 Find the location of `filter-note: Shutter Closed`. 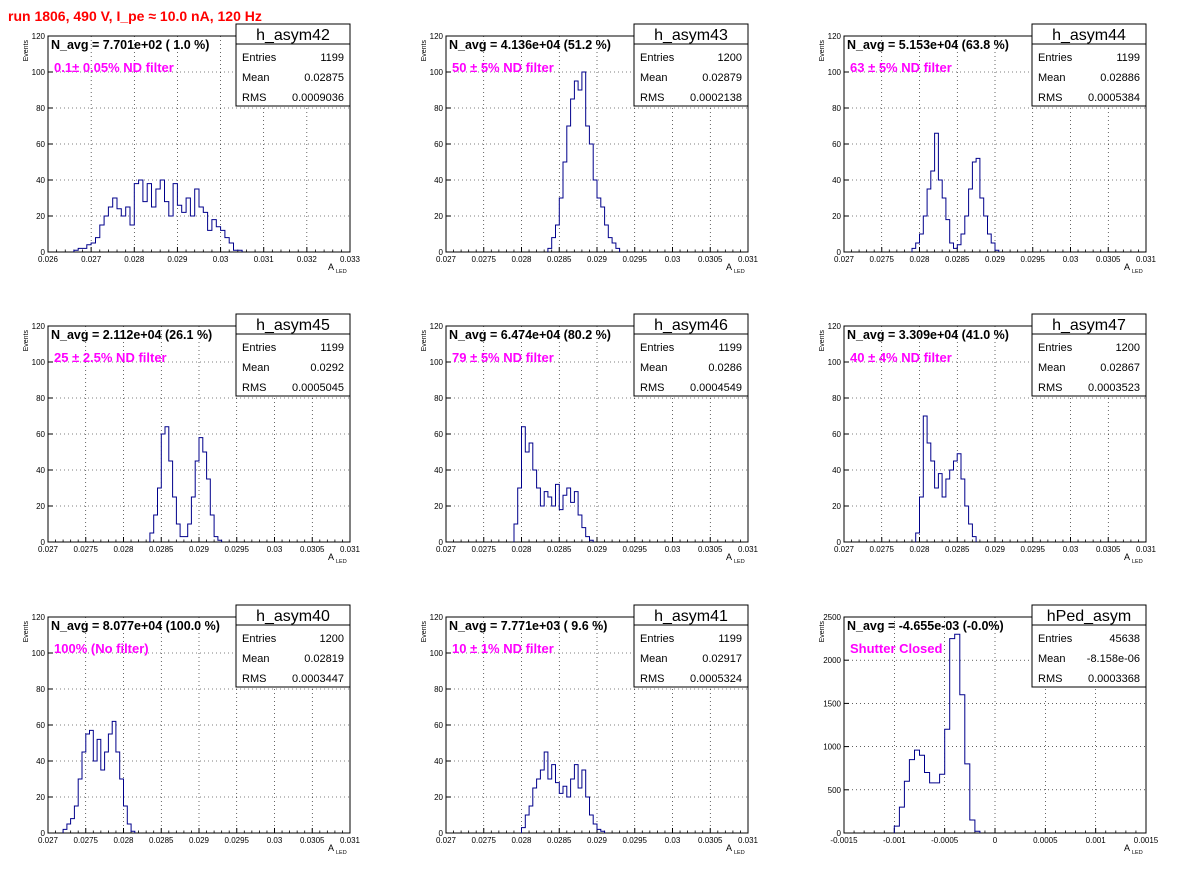

filter-note: Shutter Closed is located at coordinates (896, 648).